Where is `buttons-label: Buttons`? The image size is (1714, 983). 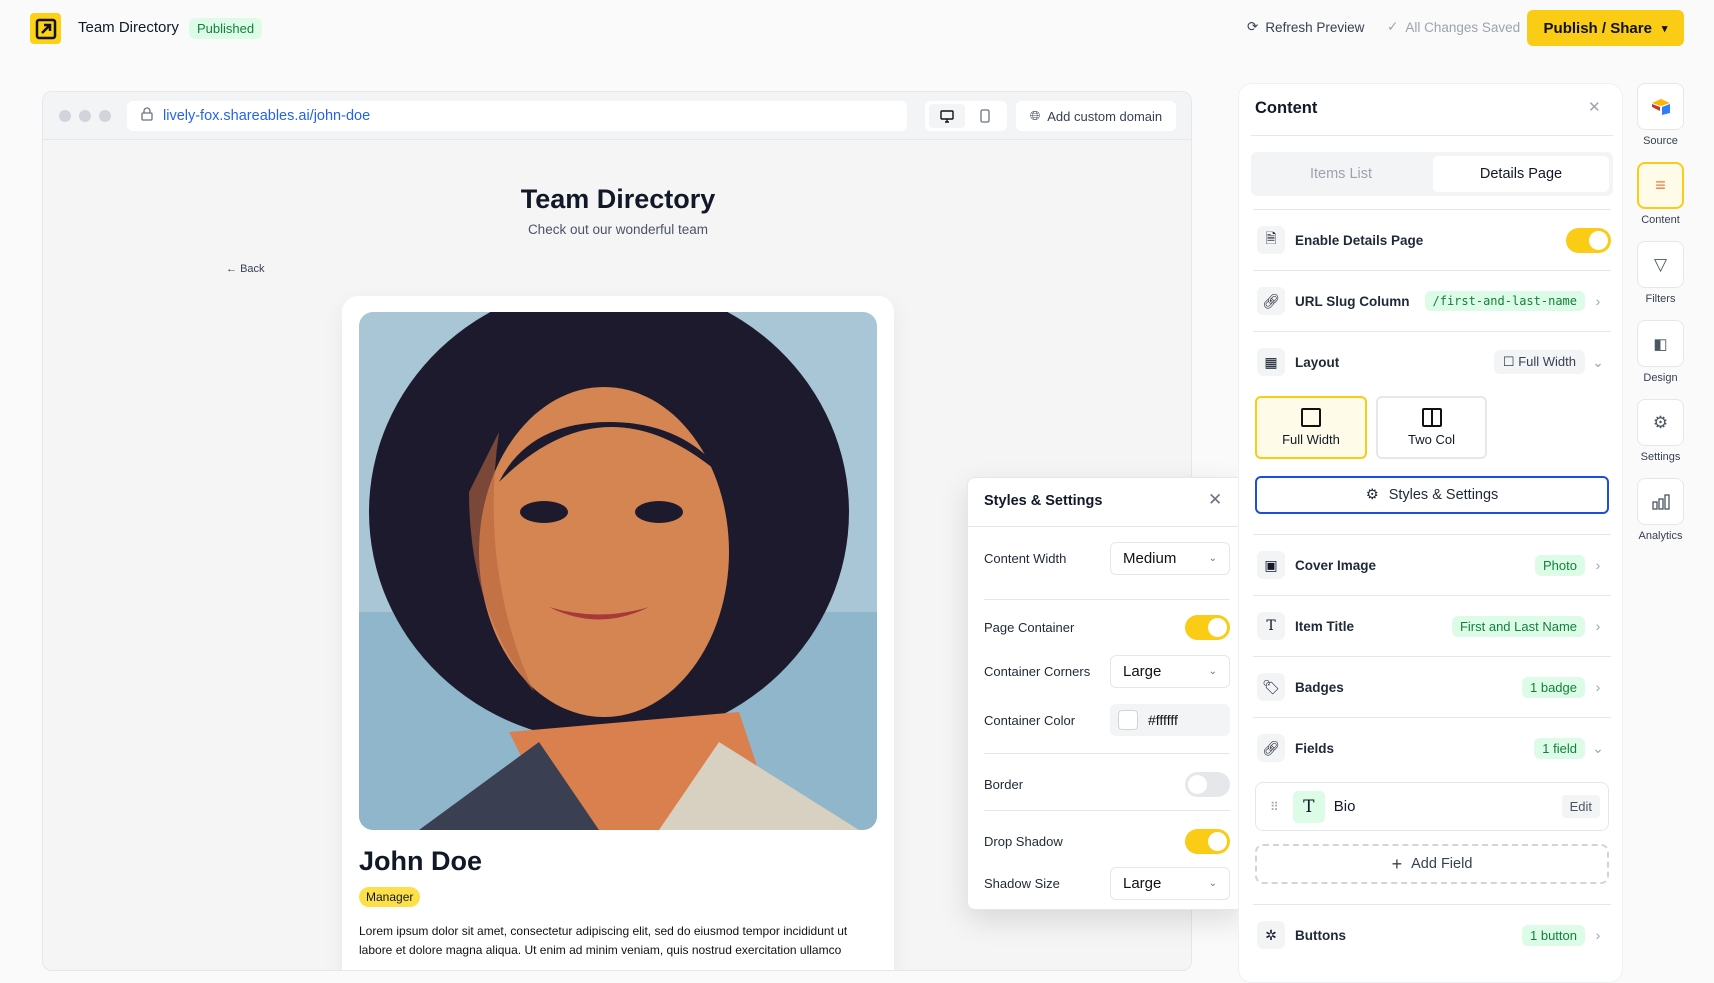 buttons-label: Buttons is located at coordinates (1320, 935).